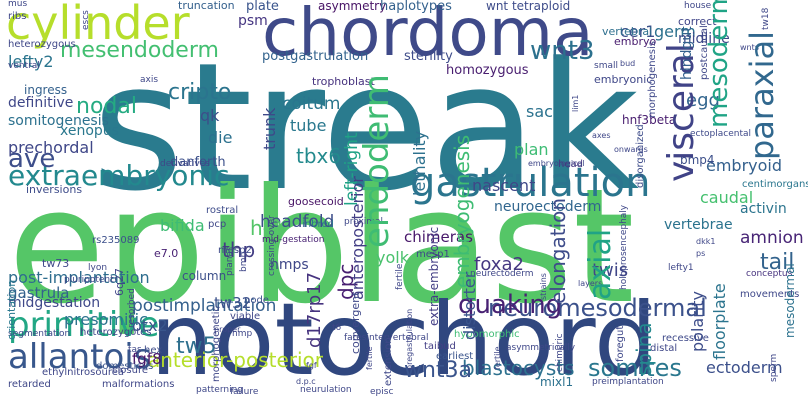 This screenshot has width=808, height=404. Describe the element at coordinates (433, 254) in the screenshot. I see `word-mesp1: mesp1` at that location.